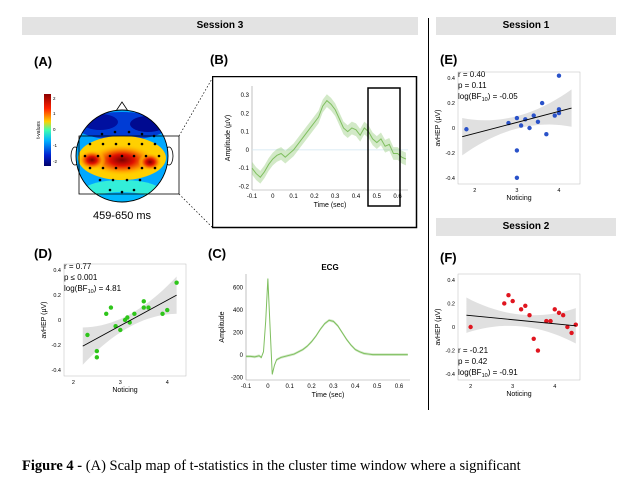 The height and width of the screenshot is (489, 629). Describe the element at coordinates (47, 130) in the screenshot. I see `colorbar` at that location.